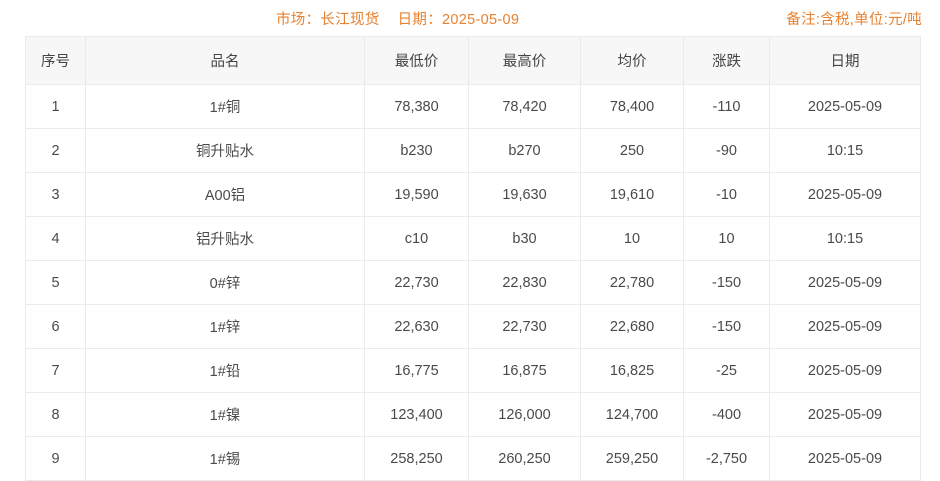  Describe the element at coordinates (55, 282) in the screenshot. I see `cell-index: 5` at that location.